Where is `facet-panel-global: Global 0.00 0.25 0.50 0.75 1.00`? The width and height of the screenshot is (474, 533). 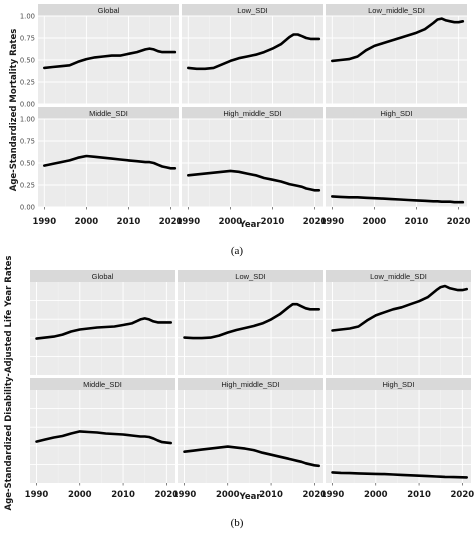 facet-panel-global: Global 0.00 0.25 0.50 0.75 1.00 is located at coordinates (99, 56).